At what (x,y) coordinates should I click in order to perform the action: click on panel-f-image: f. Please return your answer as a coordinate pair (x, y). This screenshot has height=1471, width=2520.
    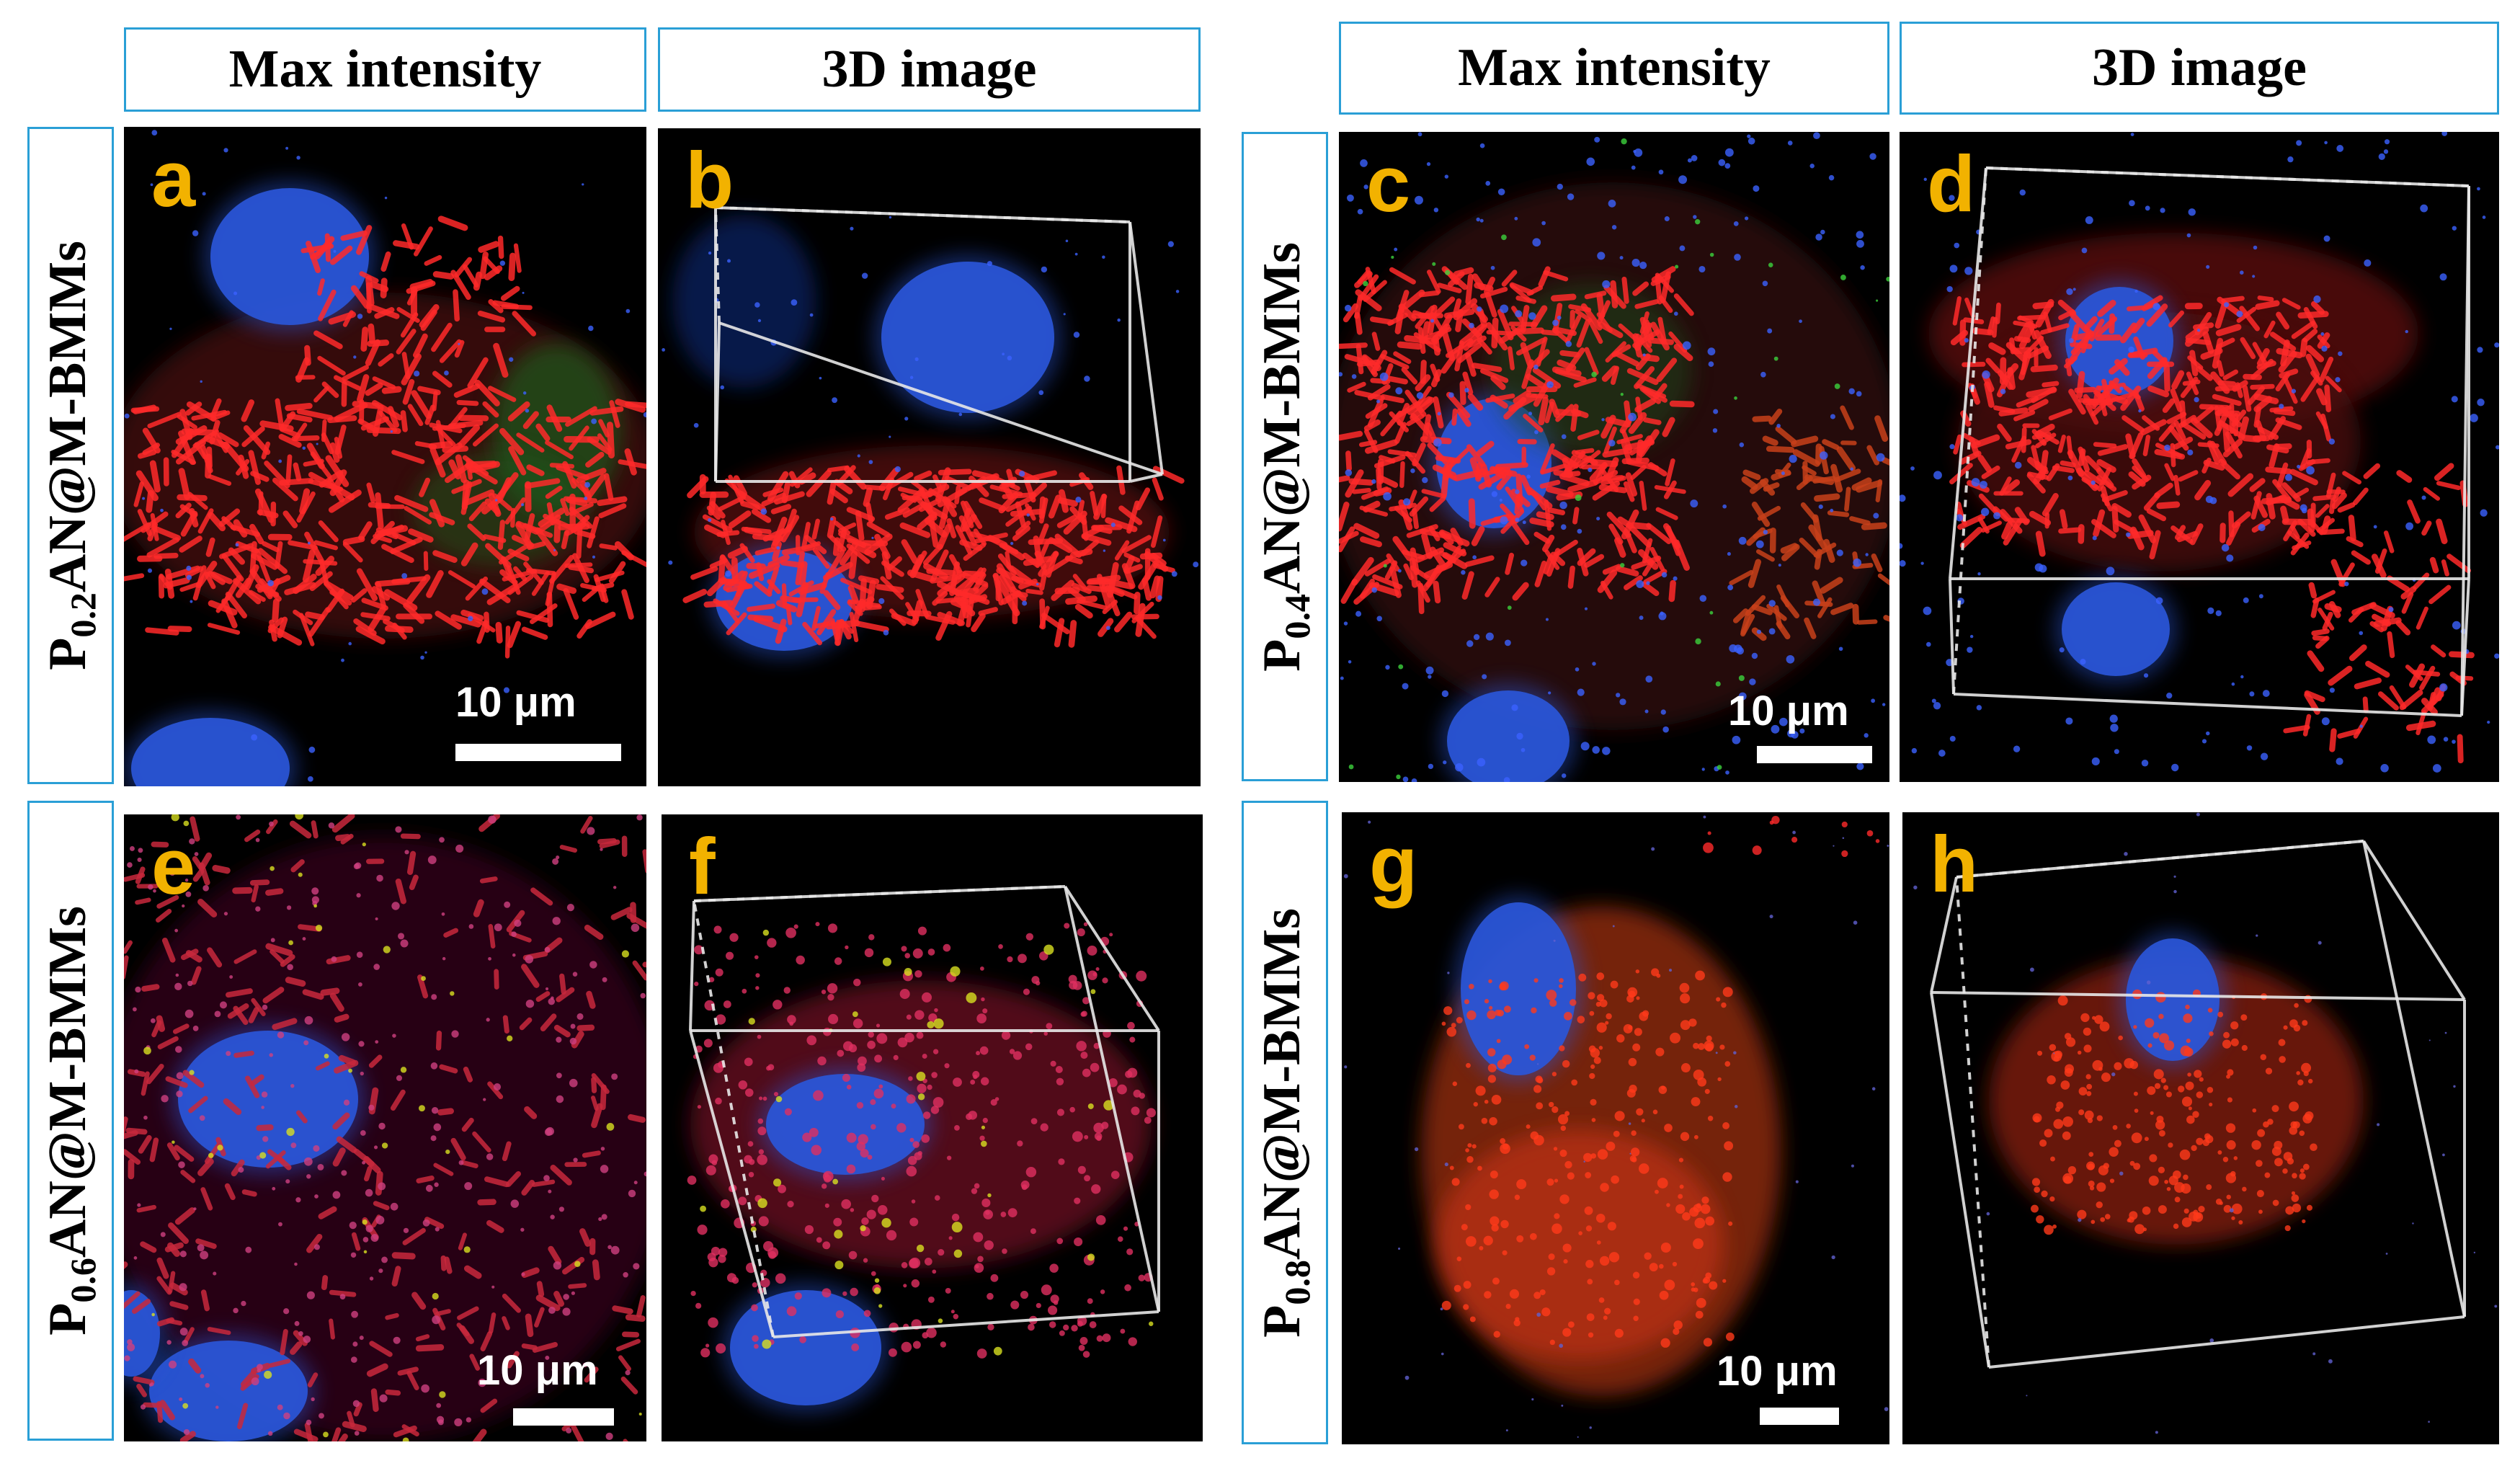
    Looking at the image, I should click on (932, 1127).